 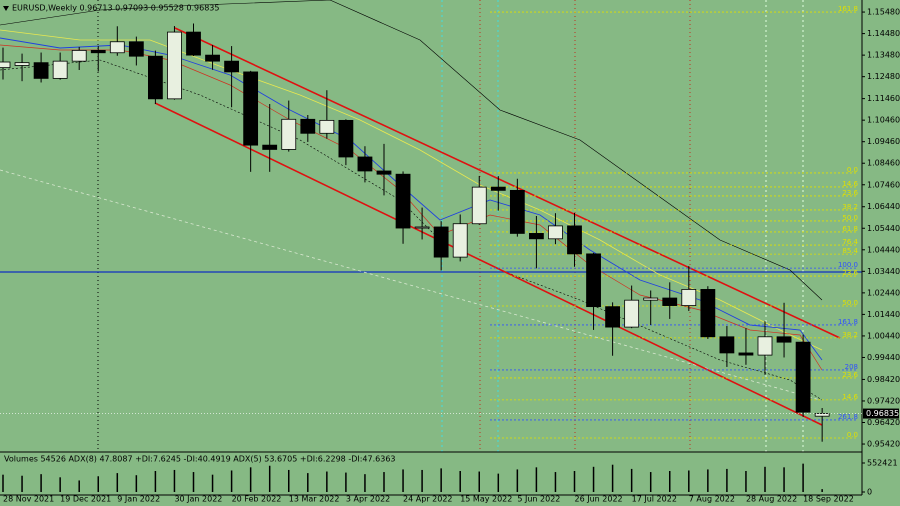 I want to click on y-tick-label: 1.07460, so click(x=883, y=184).